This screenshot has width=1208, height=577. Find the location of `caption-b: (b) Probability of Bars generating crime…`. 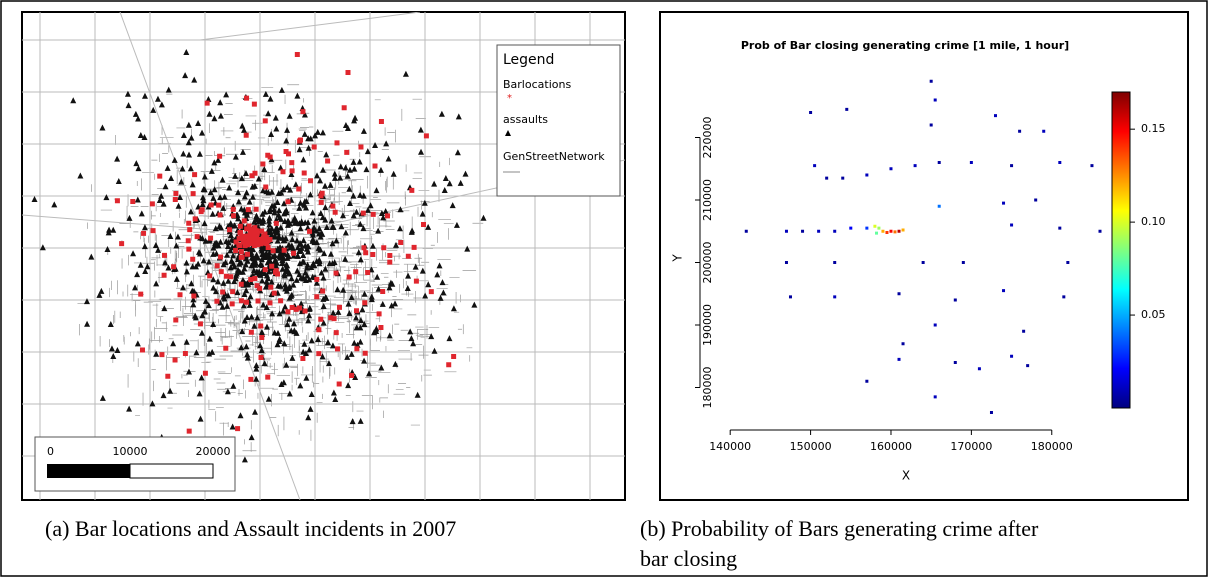

caption-b: (b) Probability of Bars generating crime… is located at coordinates (839, 528).